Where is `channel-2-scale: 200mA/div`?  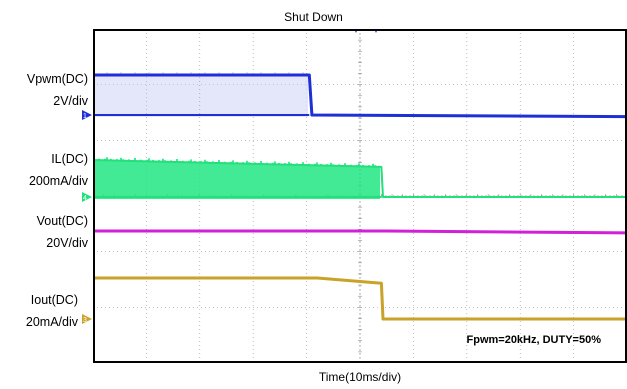 channel-2-scale: 200mA/div is located at coordinates (58, 181).